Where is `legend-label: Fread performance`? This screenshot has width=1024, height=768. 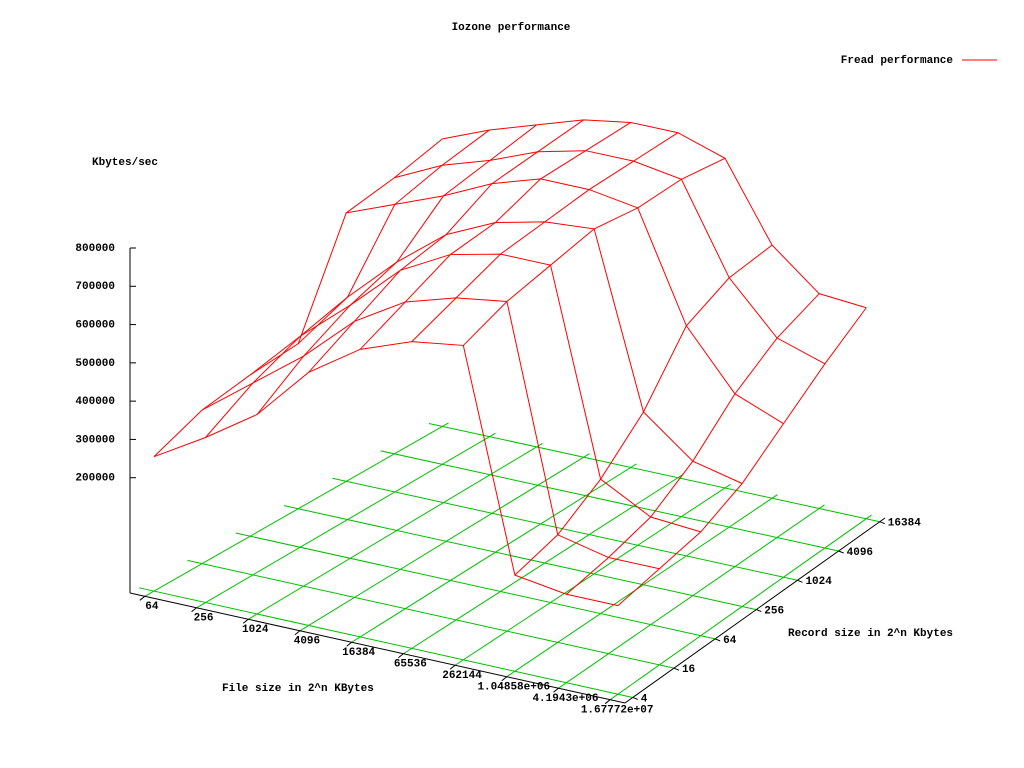 legend-label: Fread performance is located at coordinates (897, 61).